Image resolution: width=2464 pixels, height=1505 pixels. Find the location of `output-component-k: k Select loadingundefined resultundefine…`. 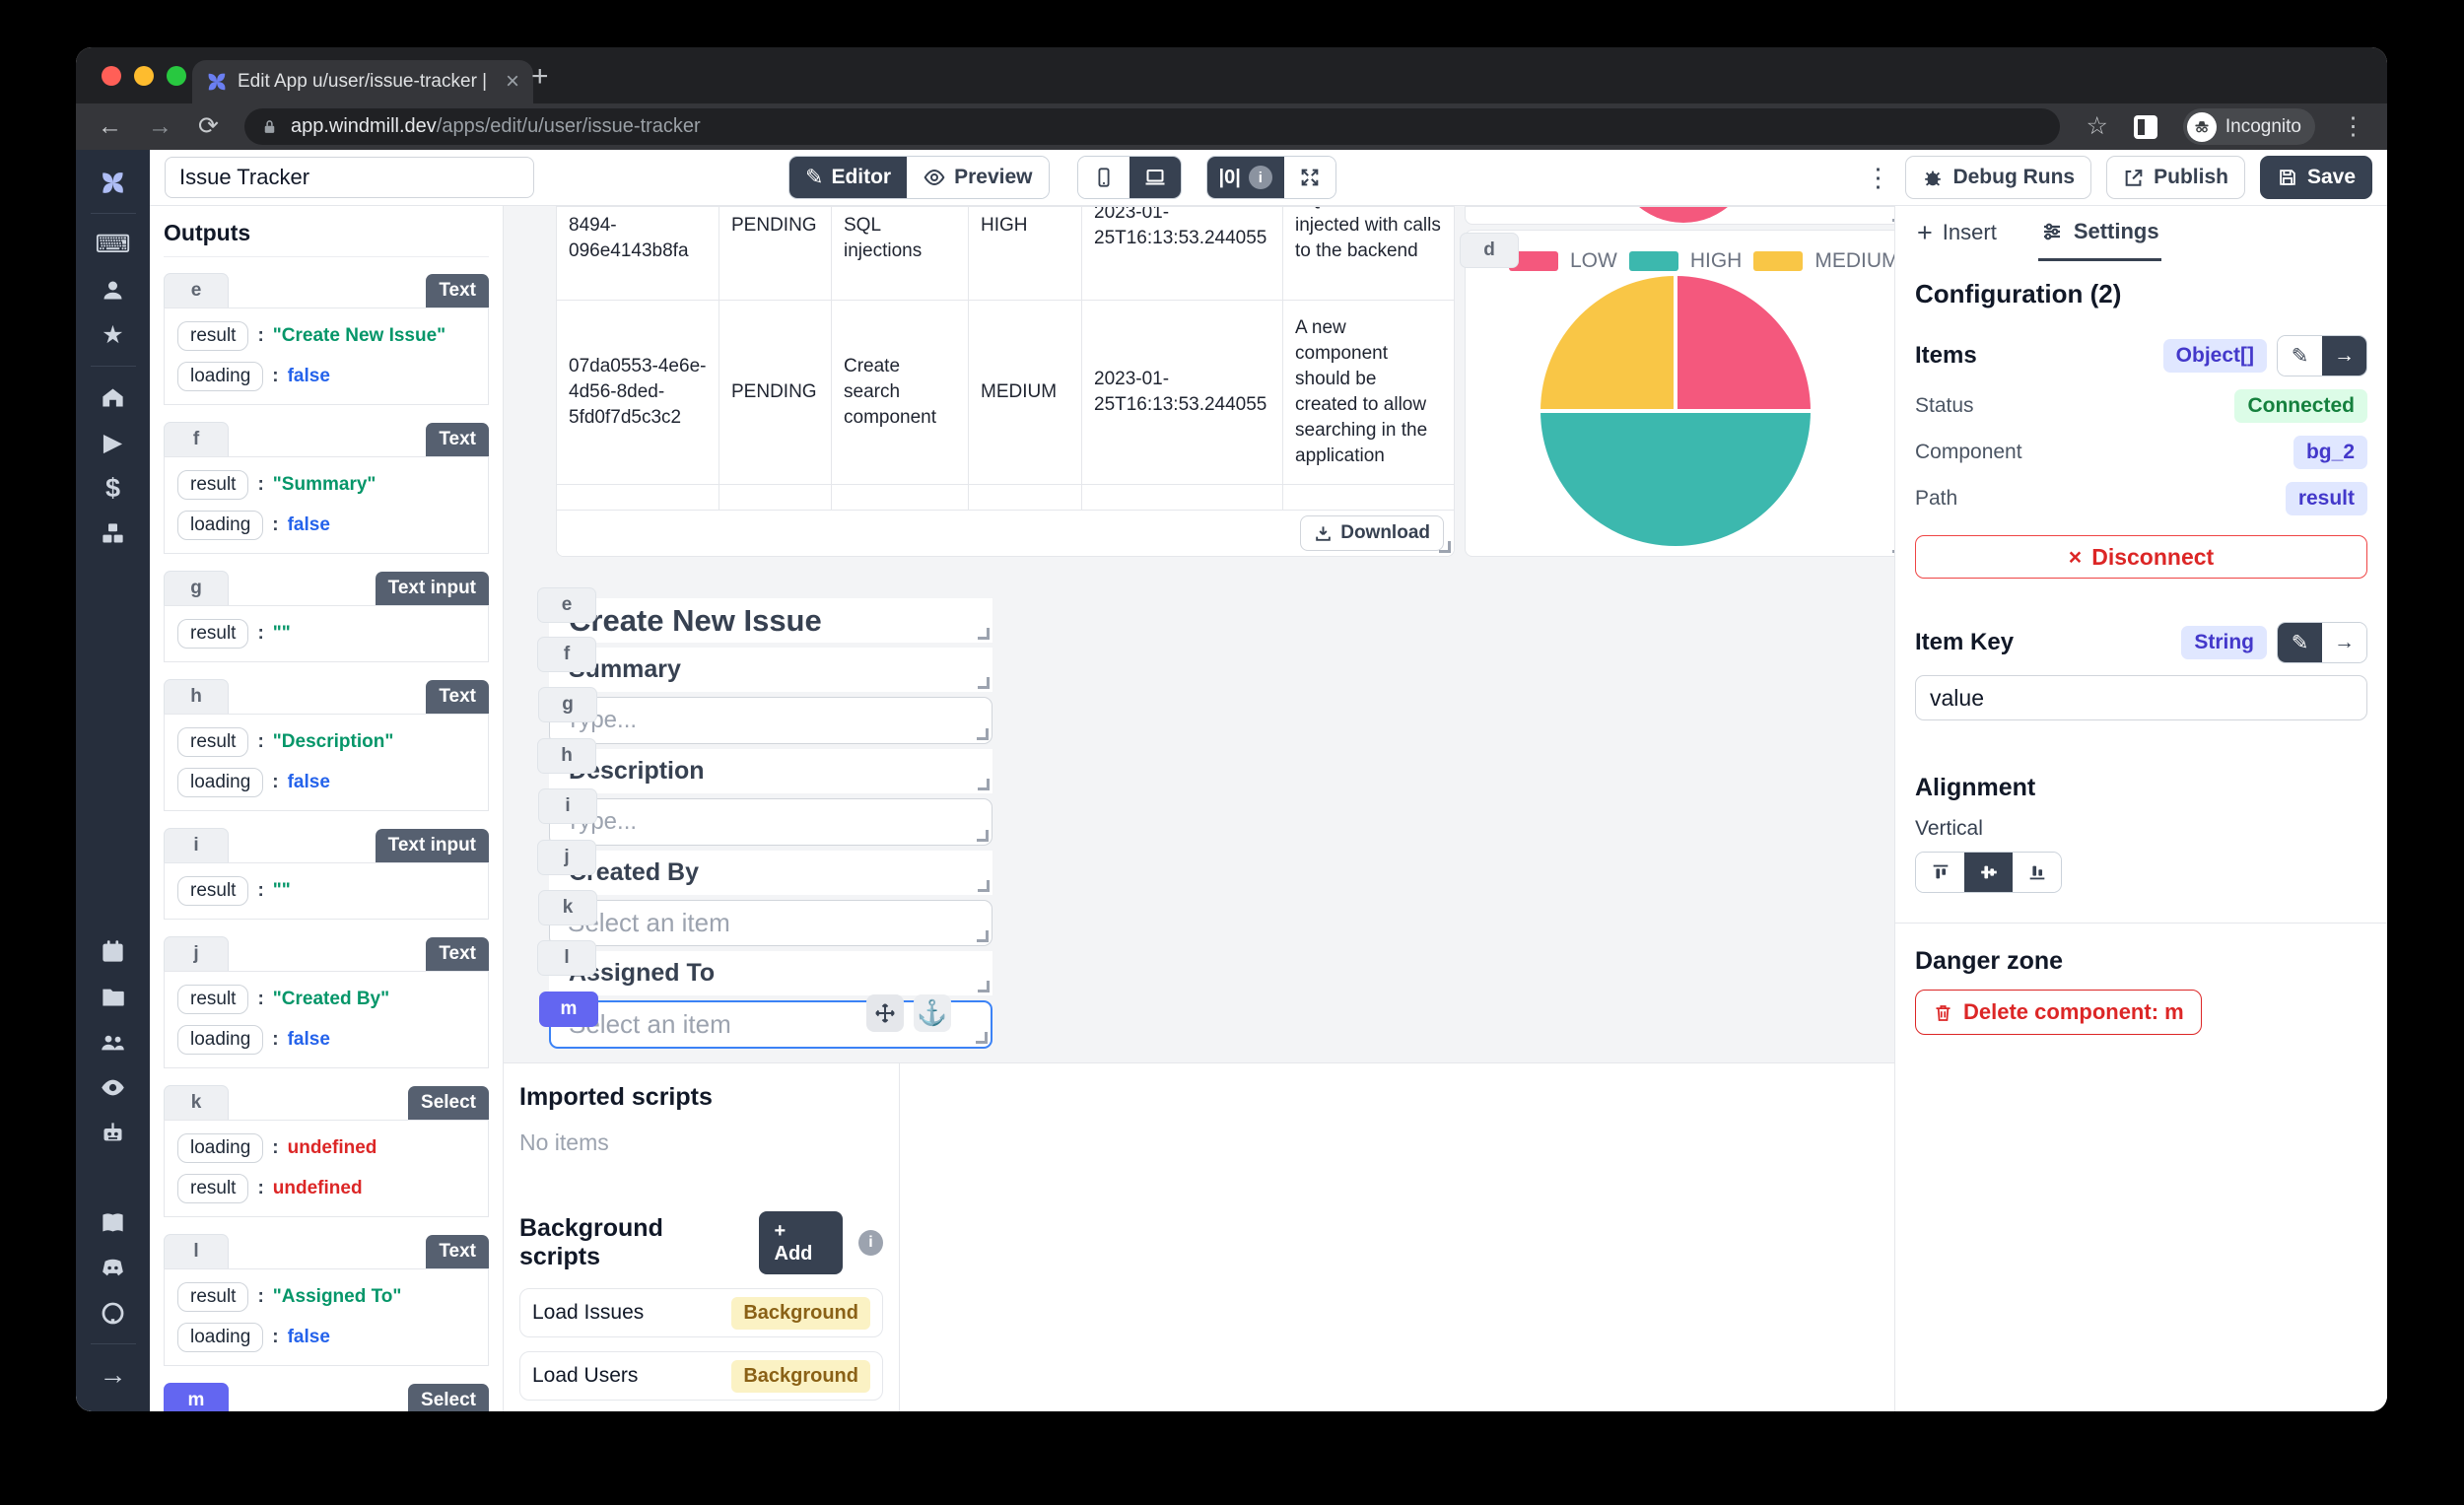

output-component-k: k Select loadingundefined resultundefine… is located at coordinates (326, 1151).